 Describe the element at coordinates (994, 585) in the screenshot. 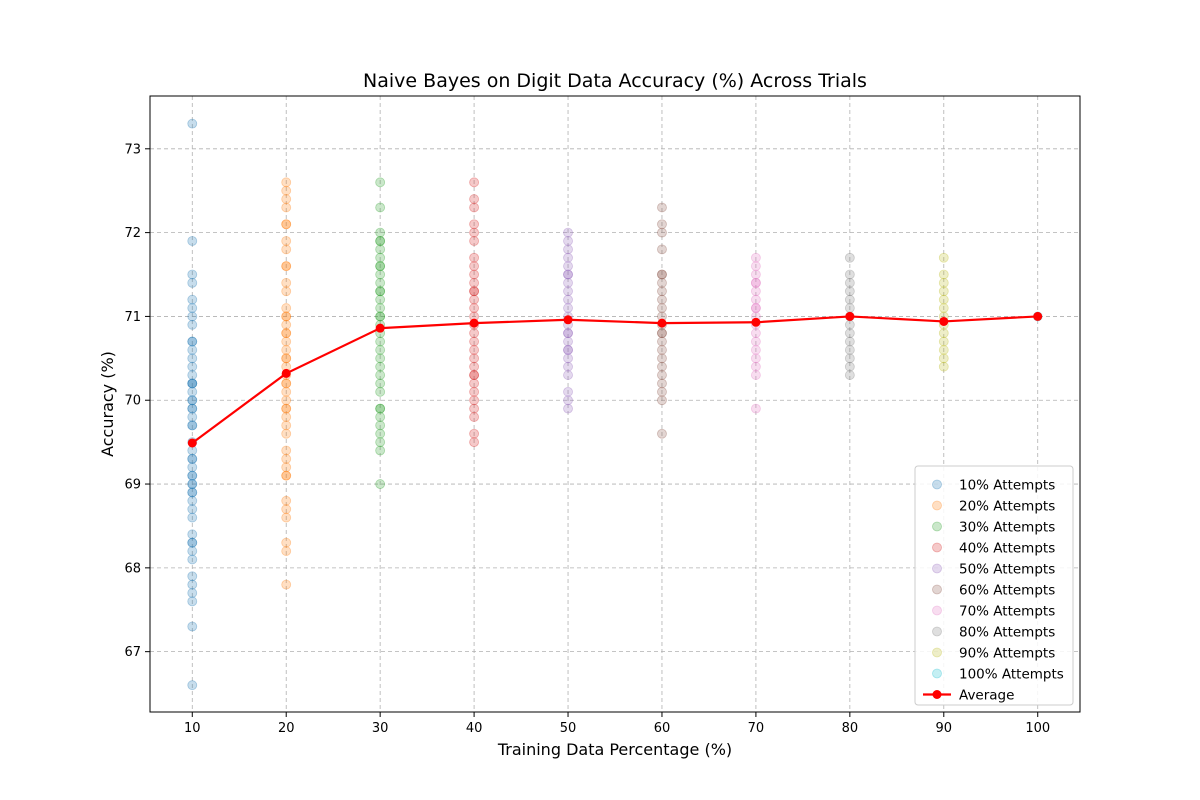

I see `legend-box` at that location.